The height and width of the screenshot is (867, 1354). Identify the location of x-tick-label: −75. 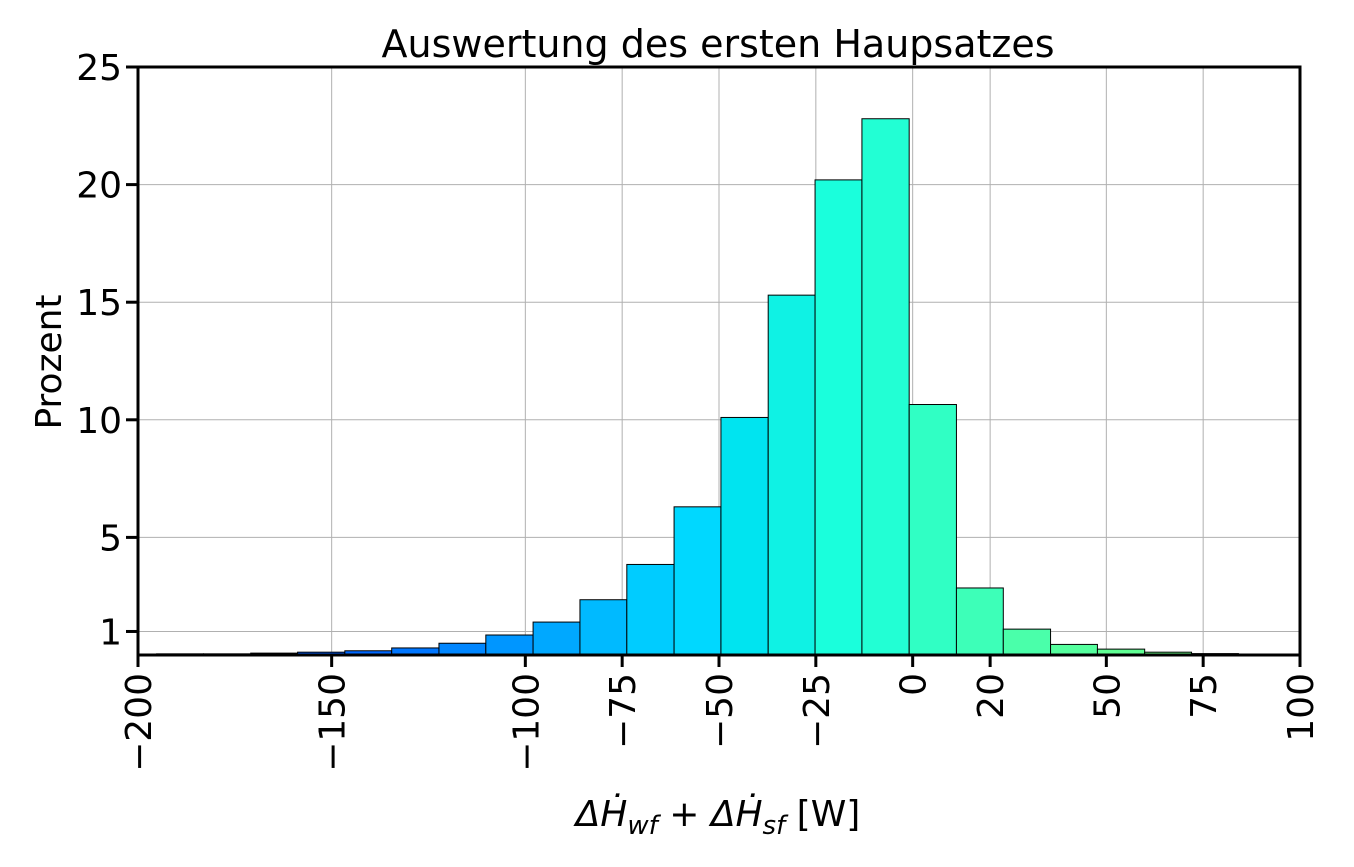
(623, 711).